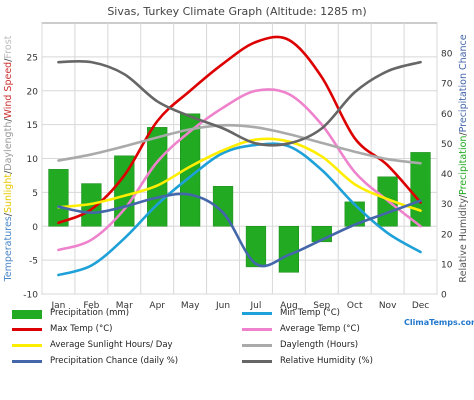 This screenshot has height=400, width=474. Describe the element at coordinates (463, 240) in the screenshot. I see `axis-title-part: Relative Humidity` at that location.